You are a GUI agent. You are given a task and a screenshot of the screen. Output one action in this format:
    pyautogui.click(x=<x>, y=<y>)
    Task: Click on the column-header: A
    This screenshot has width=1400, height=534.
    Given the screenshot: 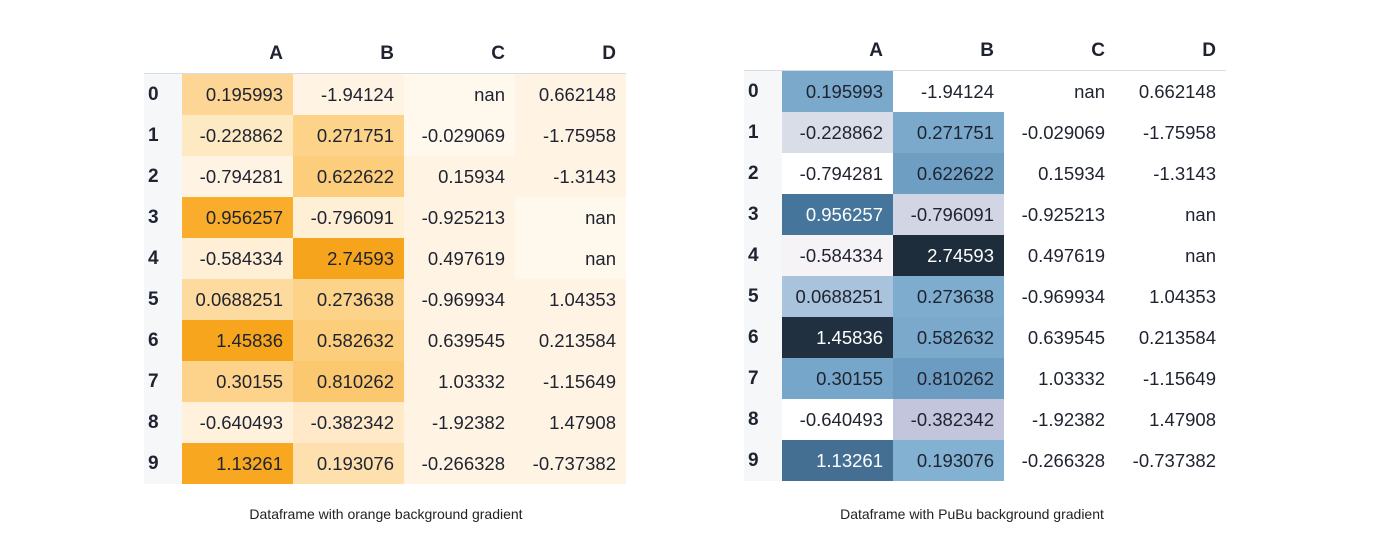 What is the action you would take?
    pyautogui.click(x=876, y=50)
    